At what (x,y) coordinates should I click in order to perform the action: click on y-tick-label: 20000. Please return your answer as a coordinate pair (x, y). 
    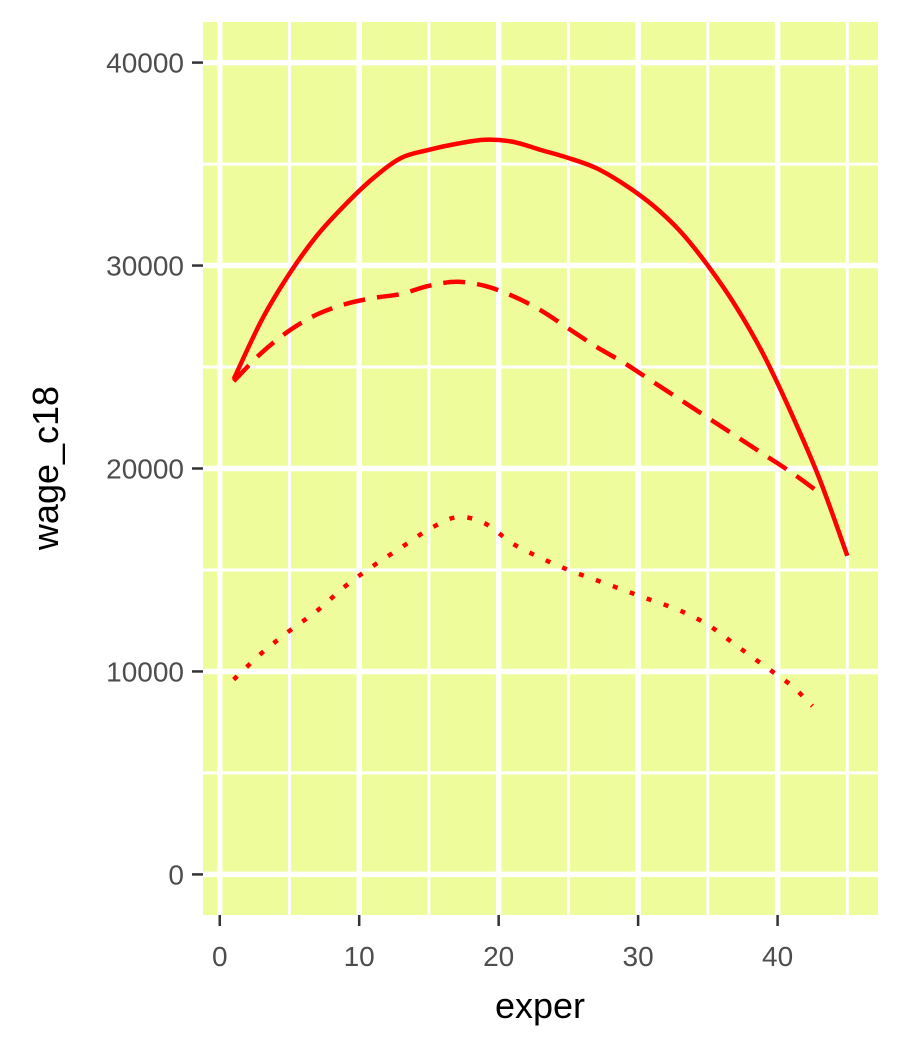
    Looking at the image, I should click on (145, 469).